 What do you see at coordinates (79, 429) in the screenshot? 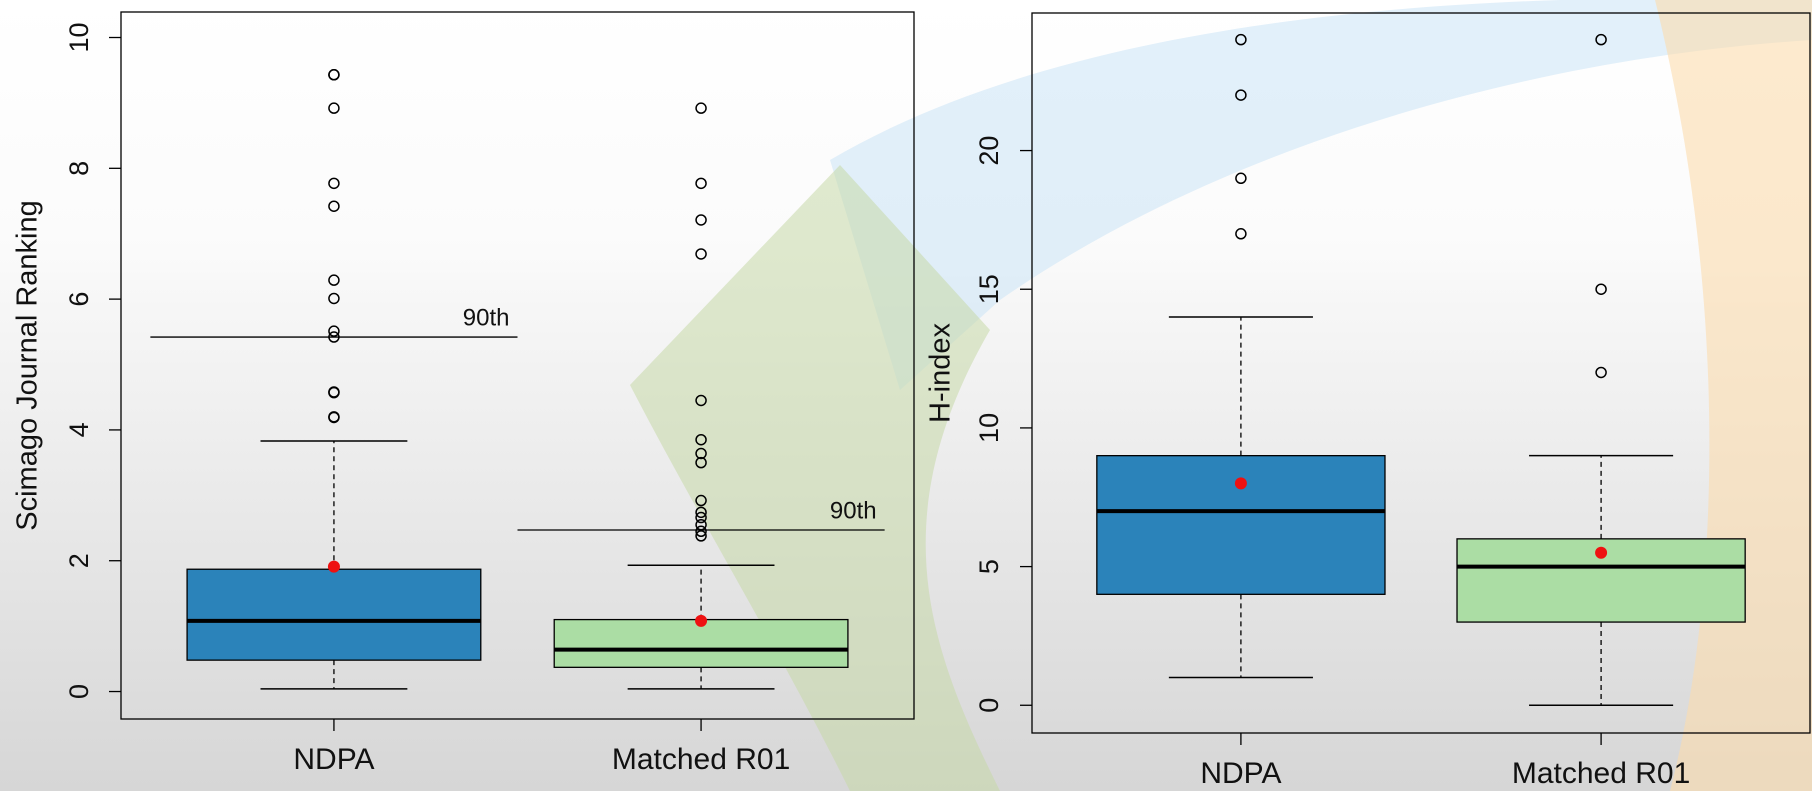
I see `y-tick-label: 4` at bounding box center [79, 429].